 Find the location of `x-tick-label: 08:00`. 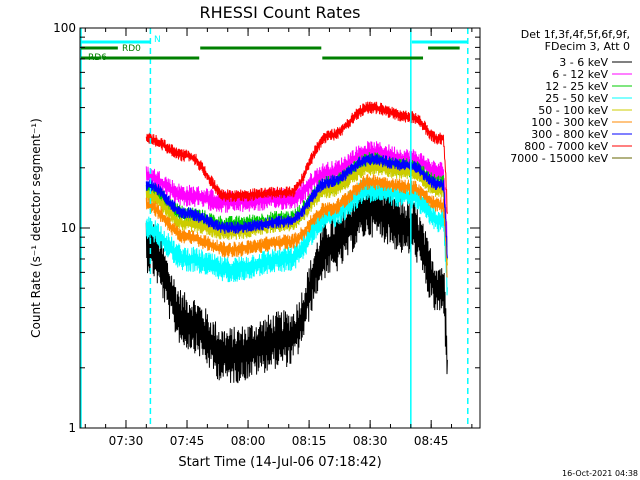

x-tick-label: 08:00 is located at coordinates (248, 441).